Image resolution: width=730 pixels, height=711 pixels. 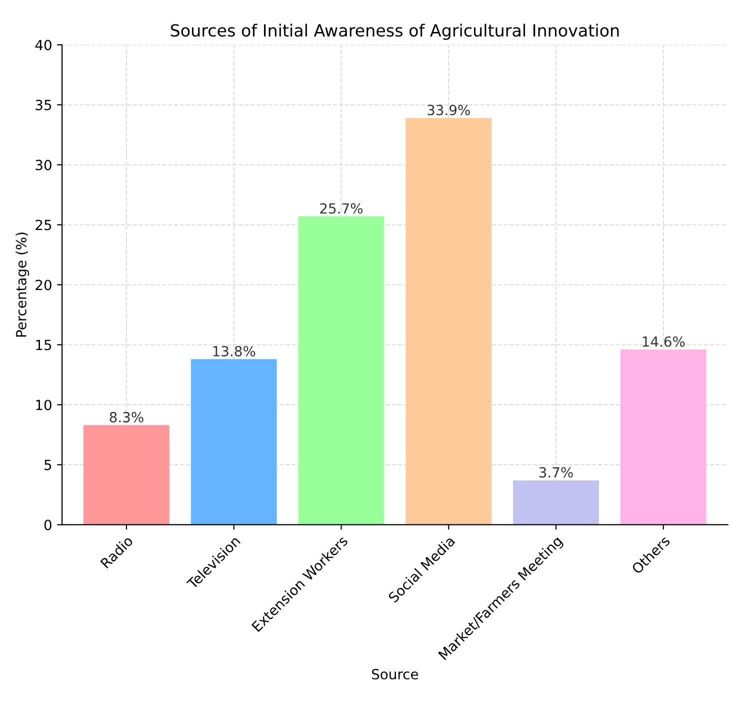 I want to click on data-label: 14.6%, so click(x=663, y=341).